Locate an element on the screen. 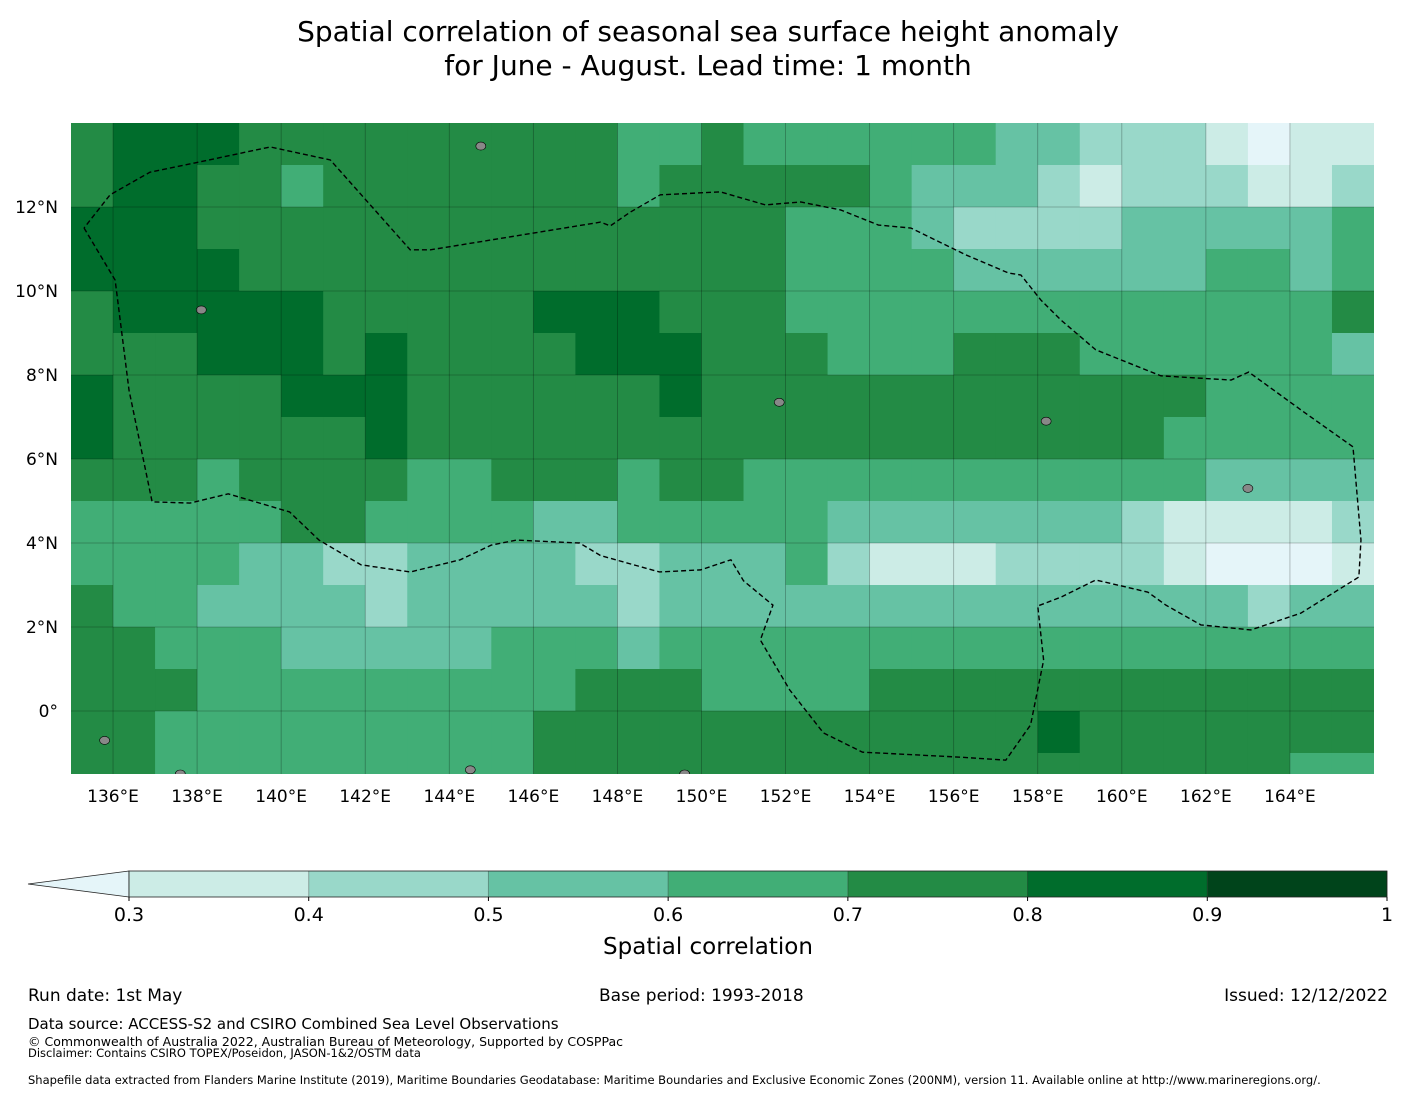 The image size is (1416, 1095). x-tick-label: 146°E is located at coordinates (534, 797).